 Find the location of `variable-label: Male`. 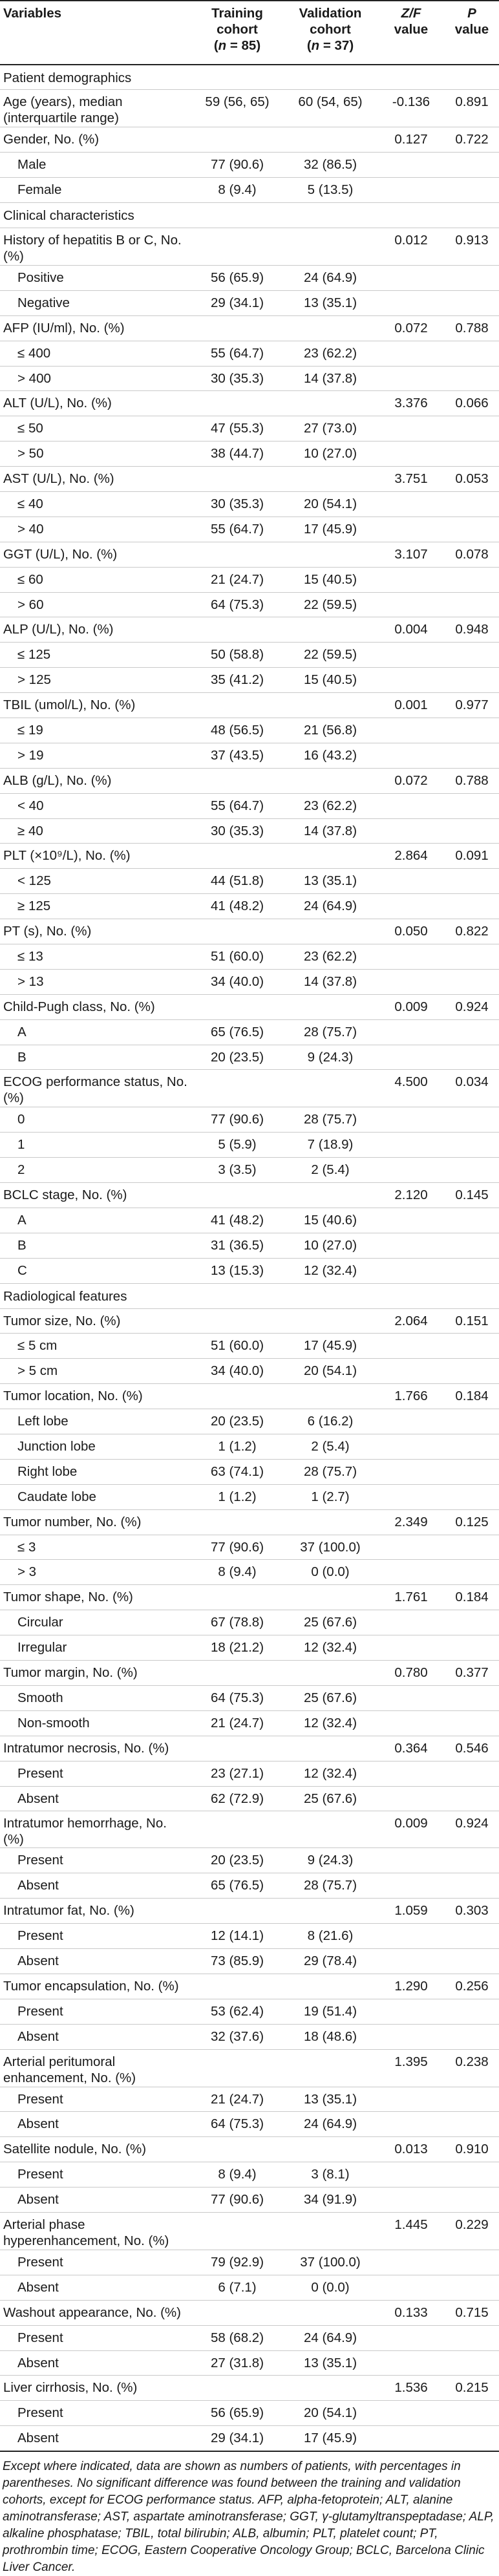

variable-label: Male is located at coordinates (32, 165).